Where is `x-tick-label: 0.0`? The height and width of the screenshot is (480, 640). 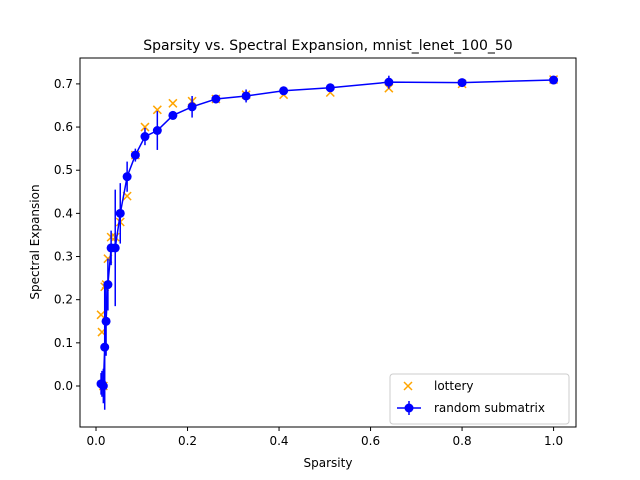 x-tick-label: 0.0 is located at coordinates (95, 441).